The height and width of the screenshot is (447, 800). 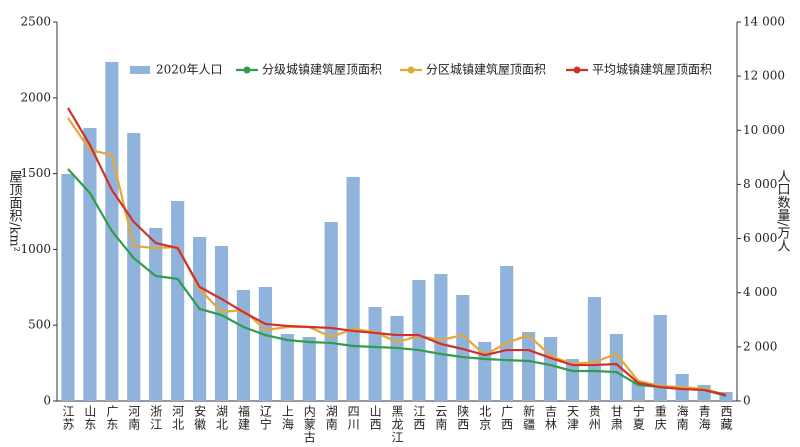 I want to click on x-tick-label: 新疆, so click(x=529, y=417).